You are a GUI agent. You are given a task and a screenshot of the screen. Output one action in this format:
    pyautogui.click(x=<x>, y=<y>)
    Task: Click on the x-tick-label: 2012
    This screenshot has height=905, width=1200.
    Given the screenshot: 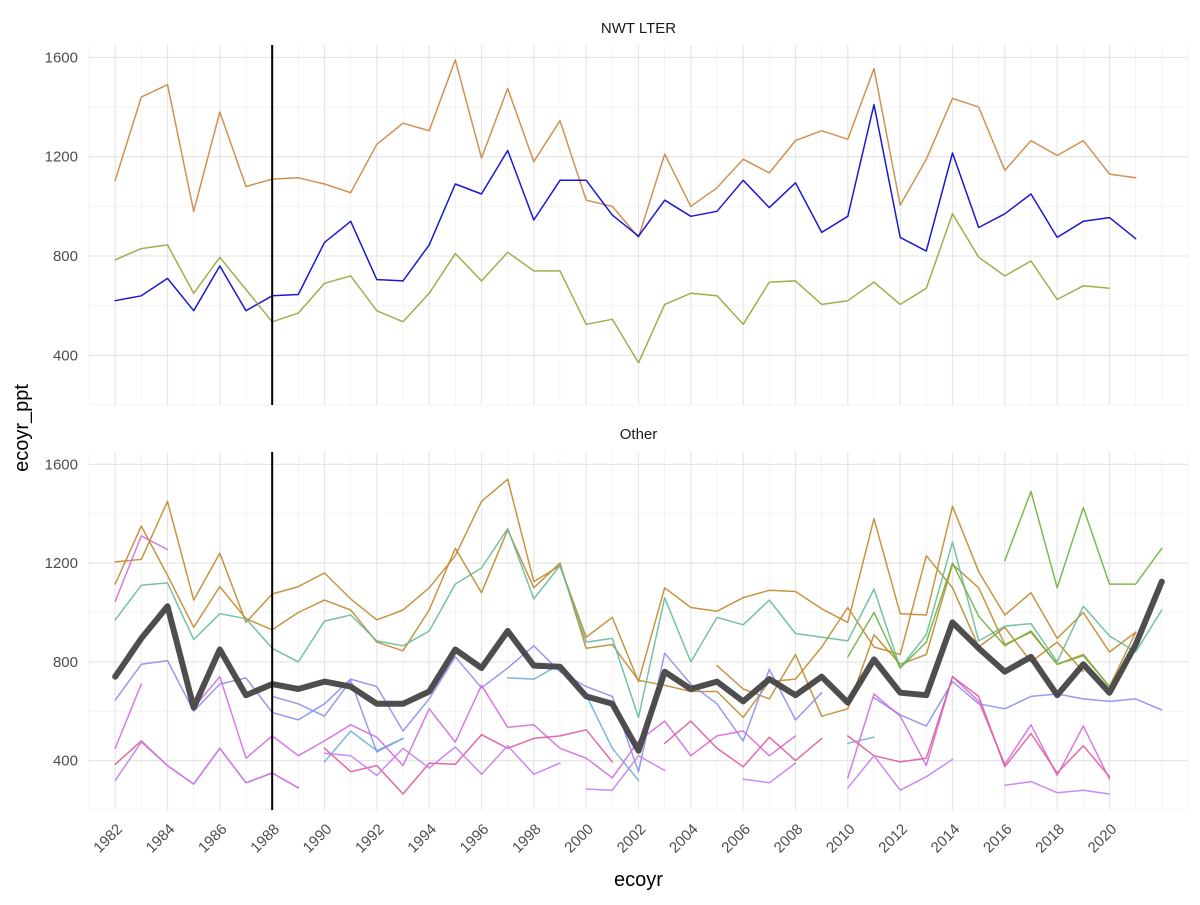 What is the action you would take?
    pyautogui.click(x=893, y=839)
    